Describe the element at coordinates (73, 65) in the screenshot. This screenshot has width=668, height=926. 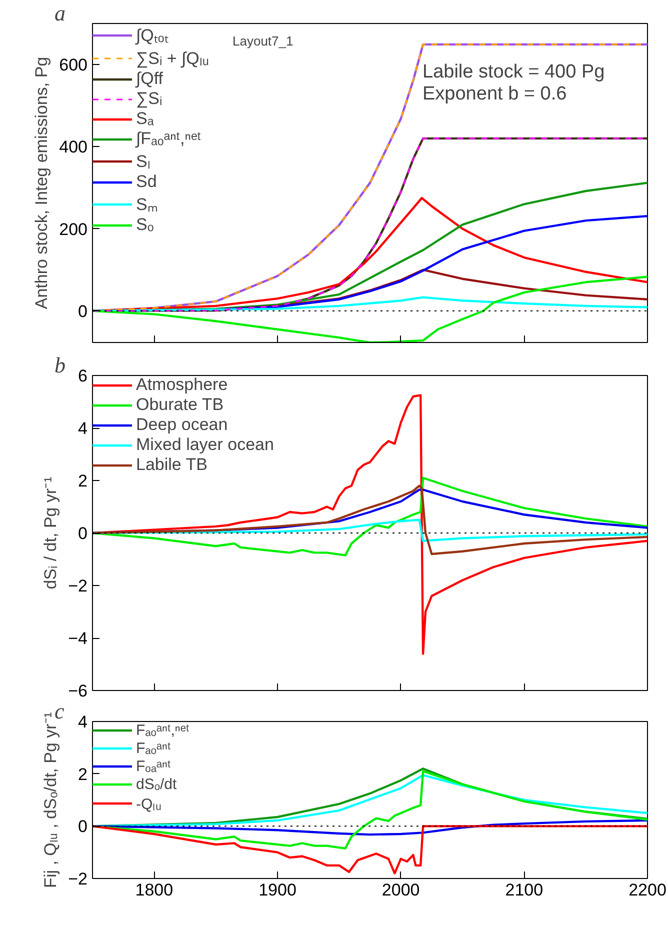
I see `y-tick-label: 600` at that location.